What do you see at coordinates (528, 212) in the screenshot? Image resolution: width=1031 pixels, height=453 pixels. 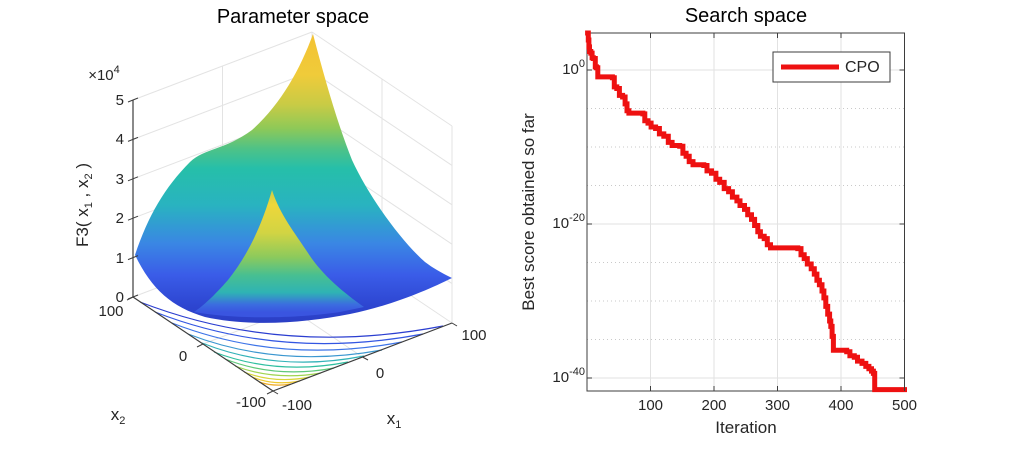 I see `y-axis-label: Best score obtained so far` at bounding box center [528, 212].